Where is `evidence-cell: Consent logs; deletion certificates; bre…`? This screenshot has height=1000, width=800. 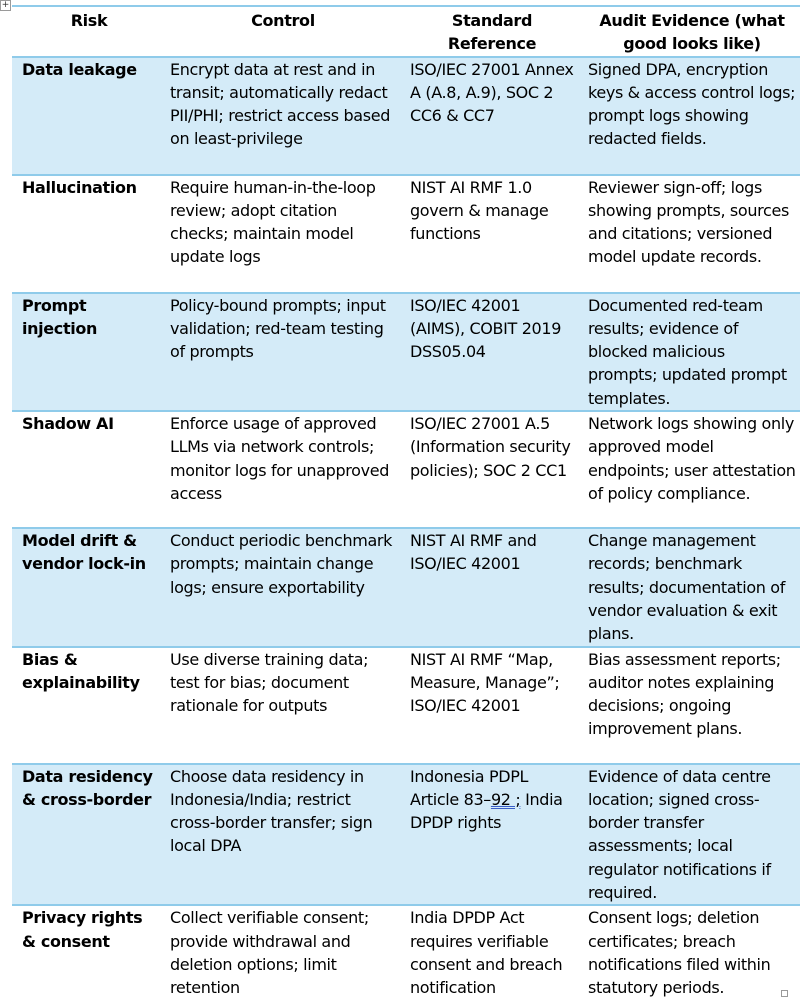 evidence-cell: Consent logs; deletion certificates; bre… is located at coordinates (689, 952).